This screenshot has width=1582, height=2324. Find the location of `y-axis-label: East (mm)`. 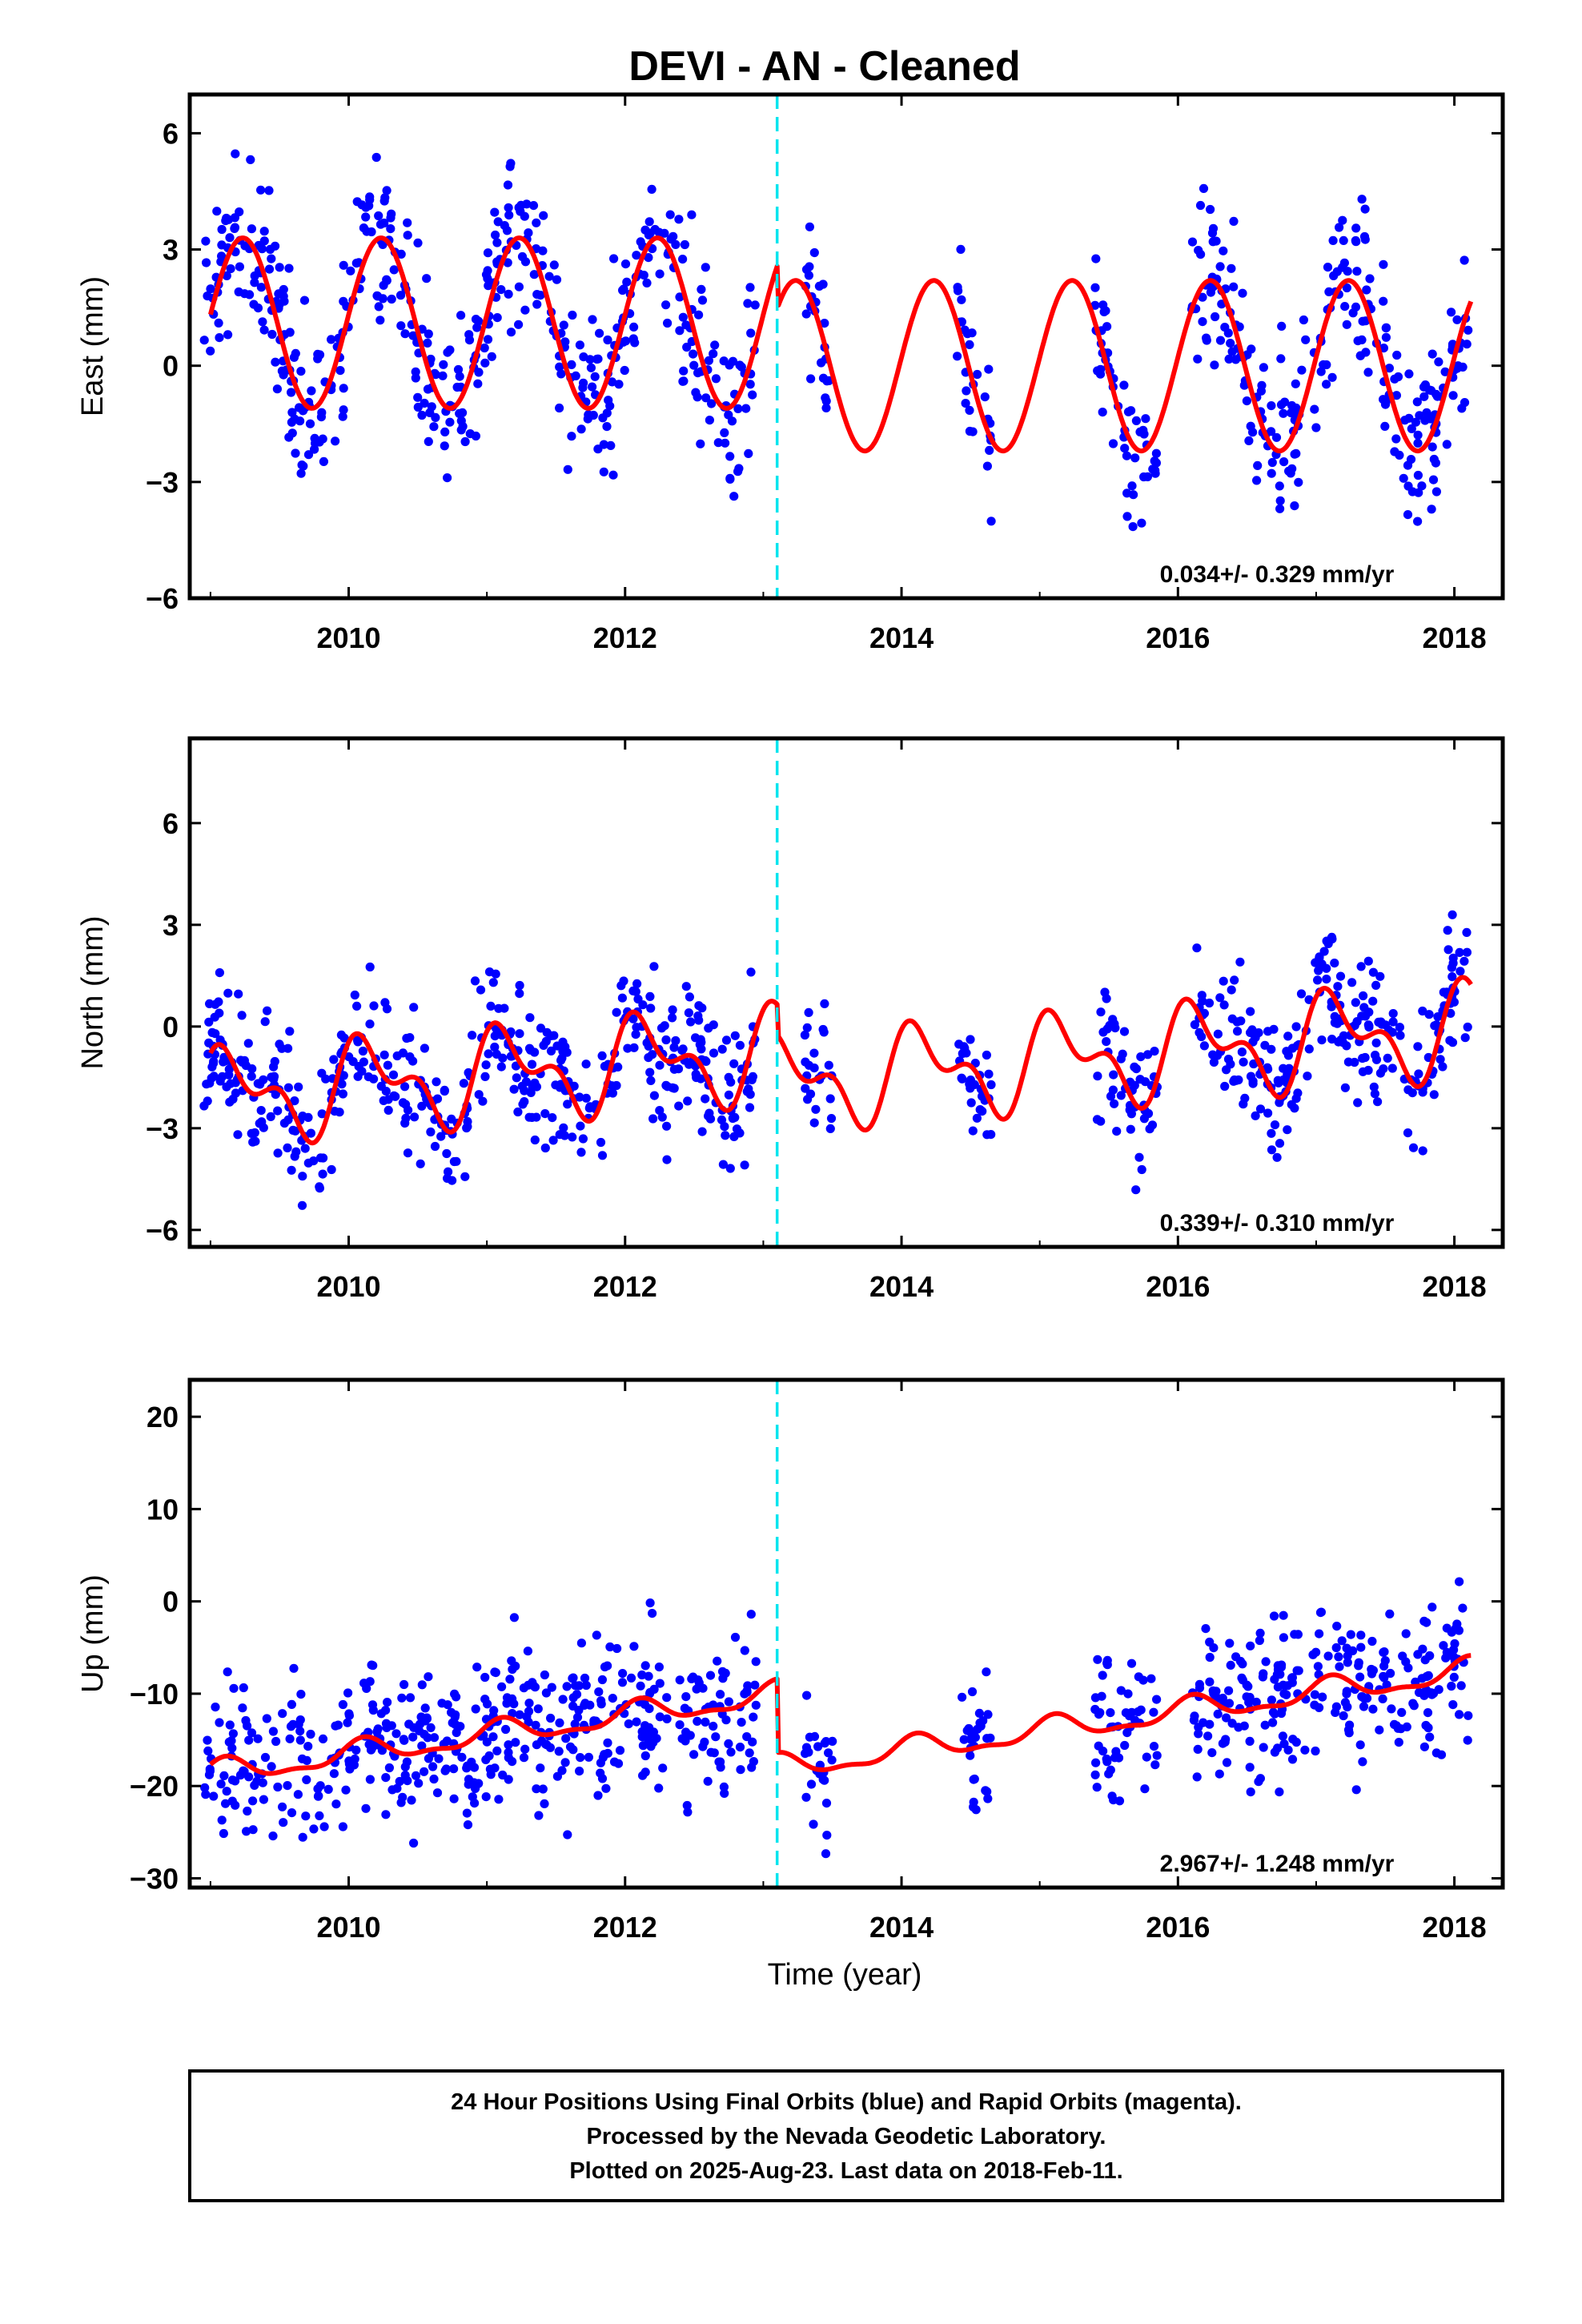

y-axis-label: East (mm) is located at coordinates (93, 346).